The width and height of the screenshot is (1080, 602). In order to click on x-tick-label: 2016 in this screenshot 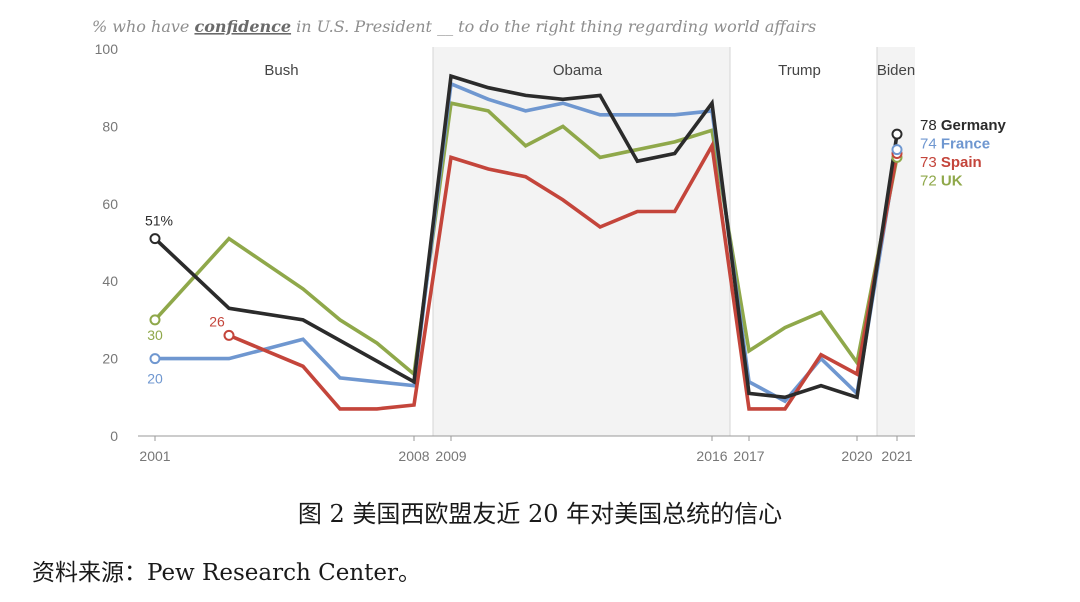, I will do `click(711, 456)`.